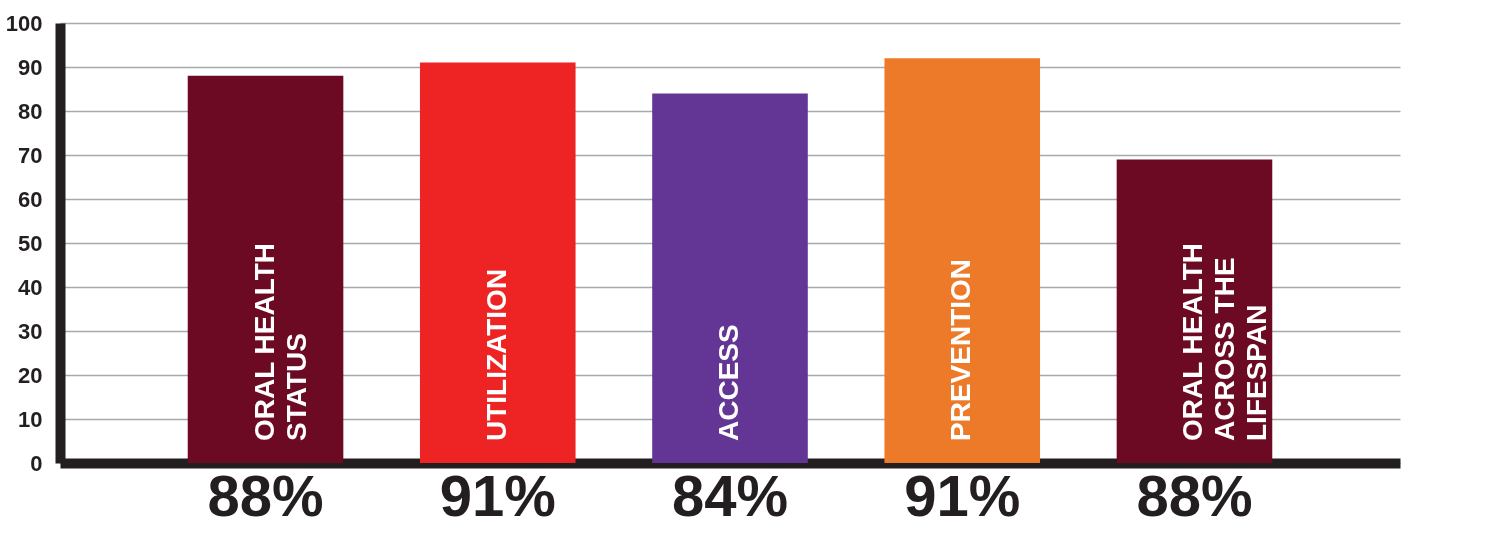  I want to click on y-tick-label: 20, so click(30, 375).